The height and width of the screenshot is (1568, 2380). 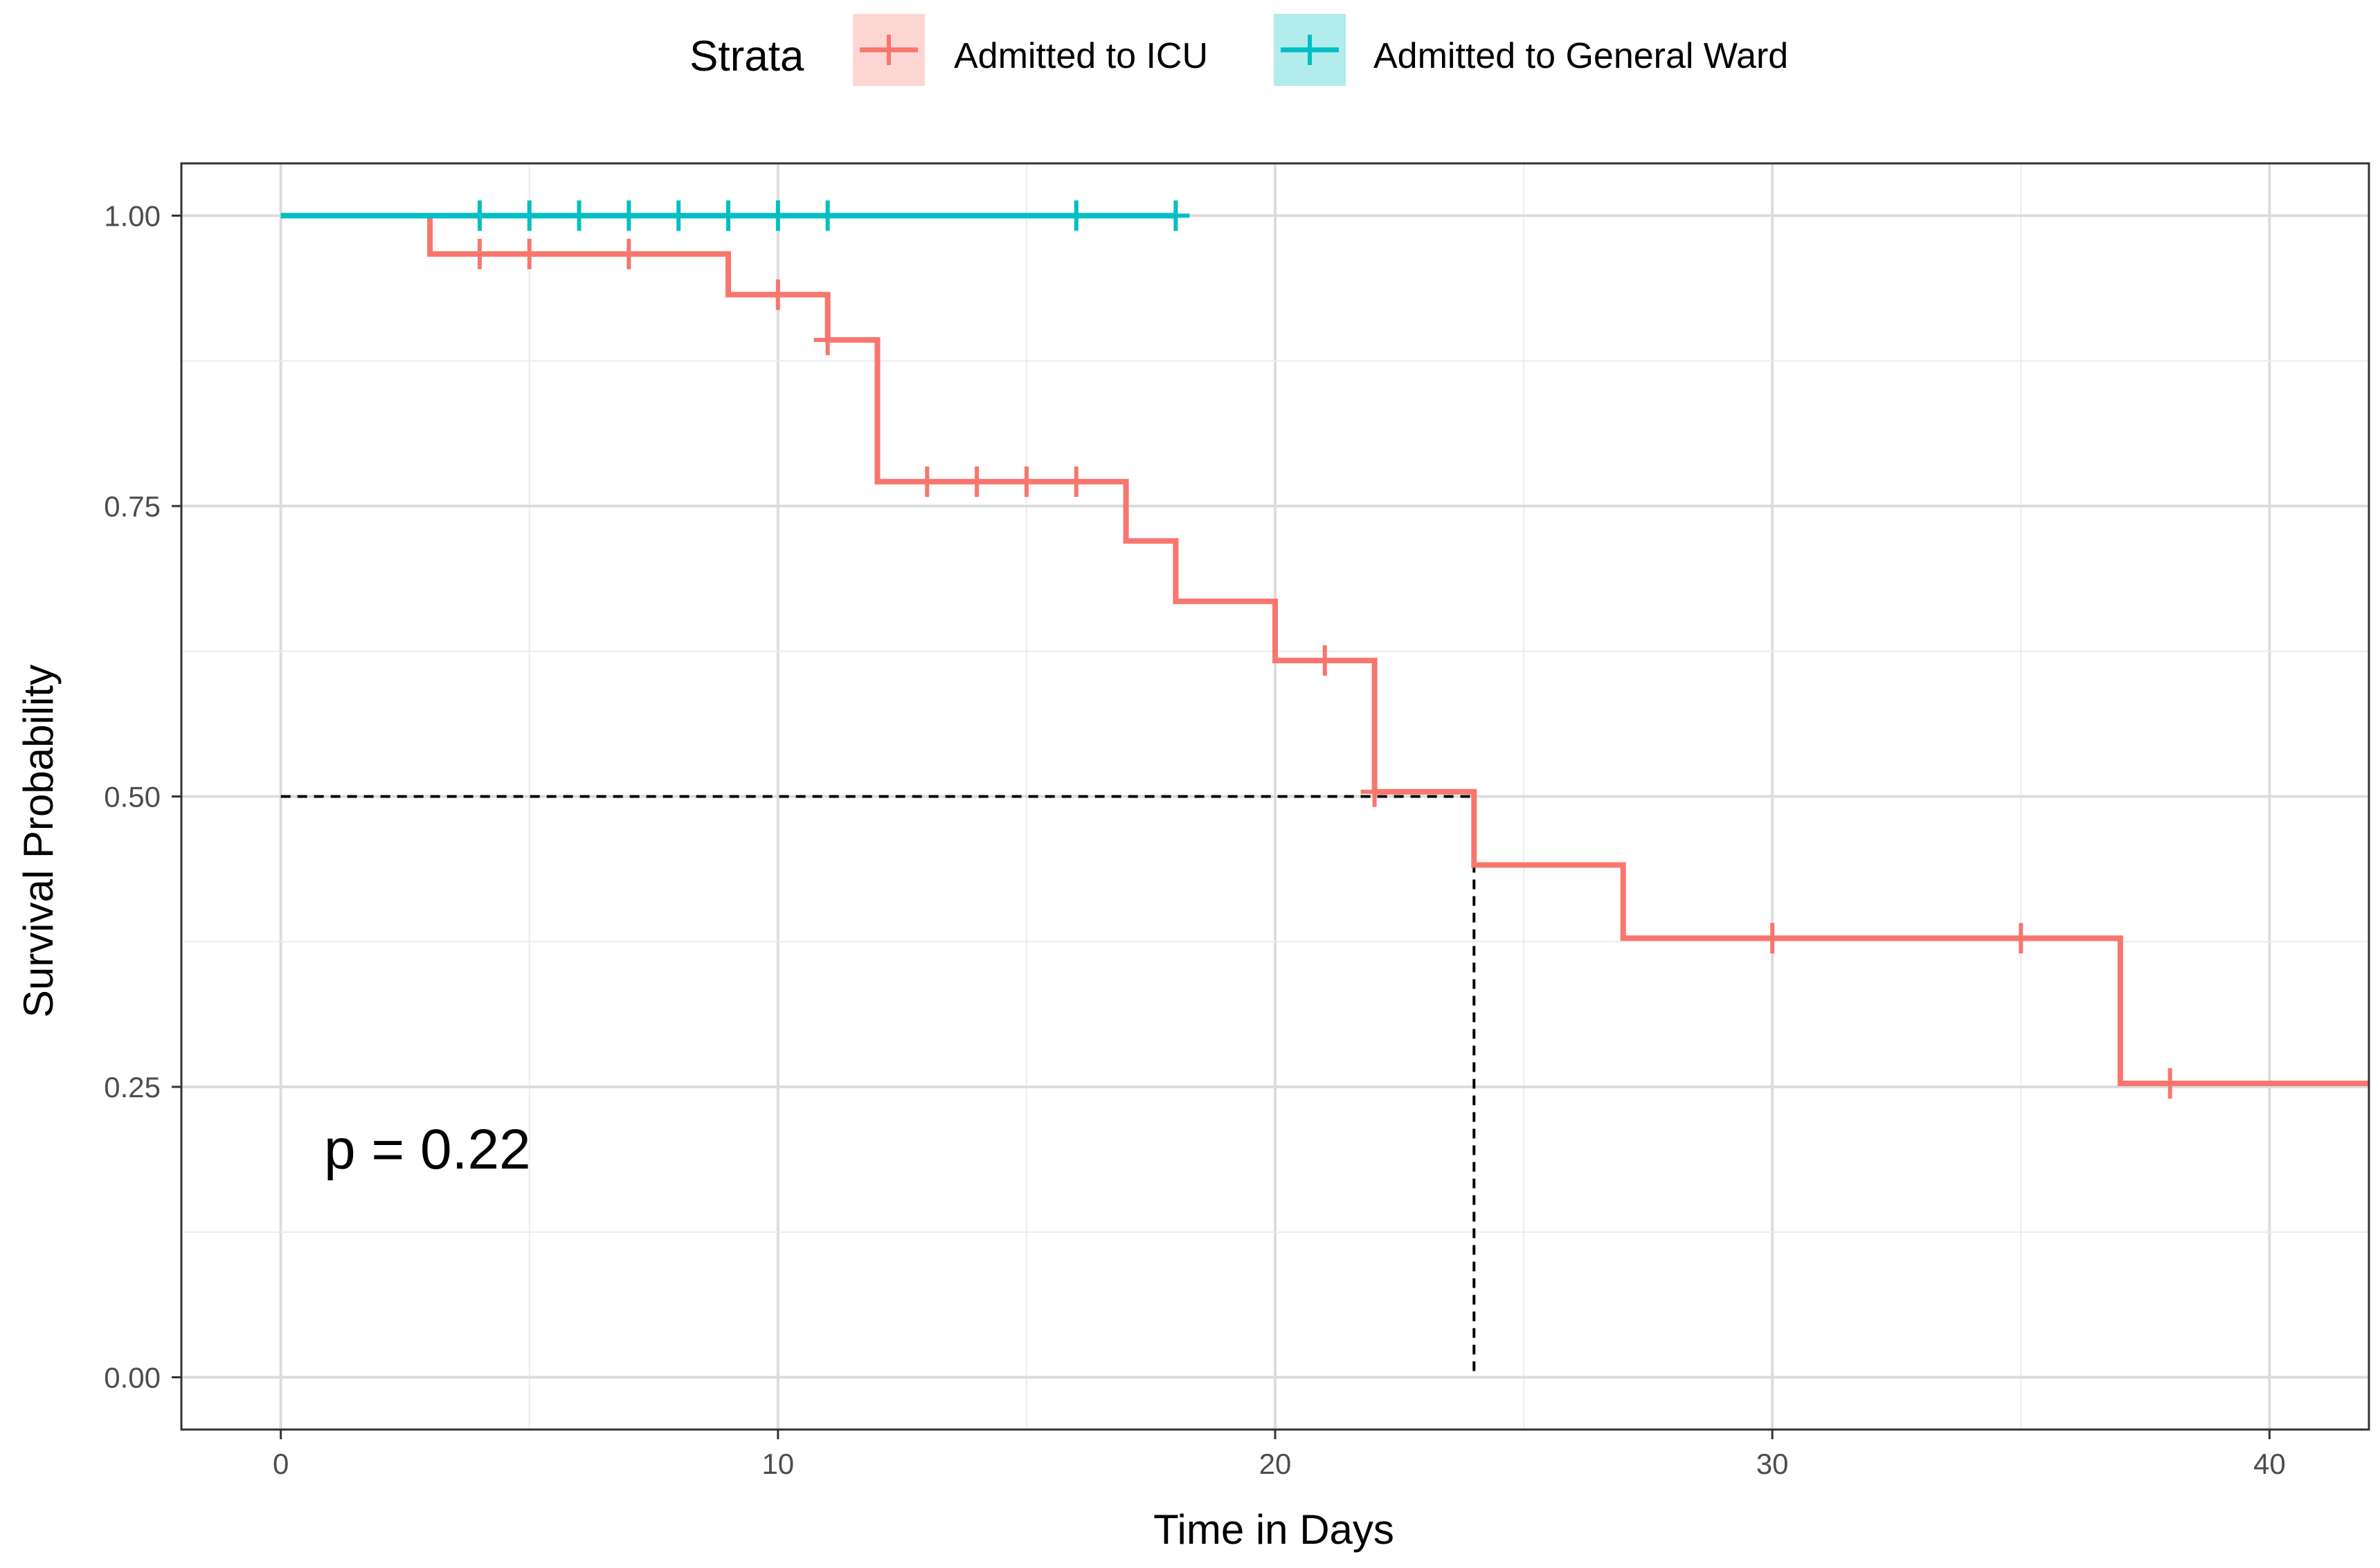 What do you see at coordinates (281, 1464) in the screenshot?
I see `x-tick-label: 0` at bounding box center [281, 1464].